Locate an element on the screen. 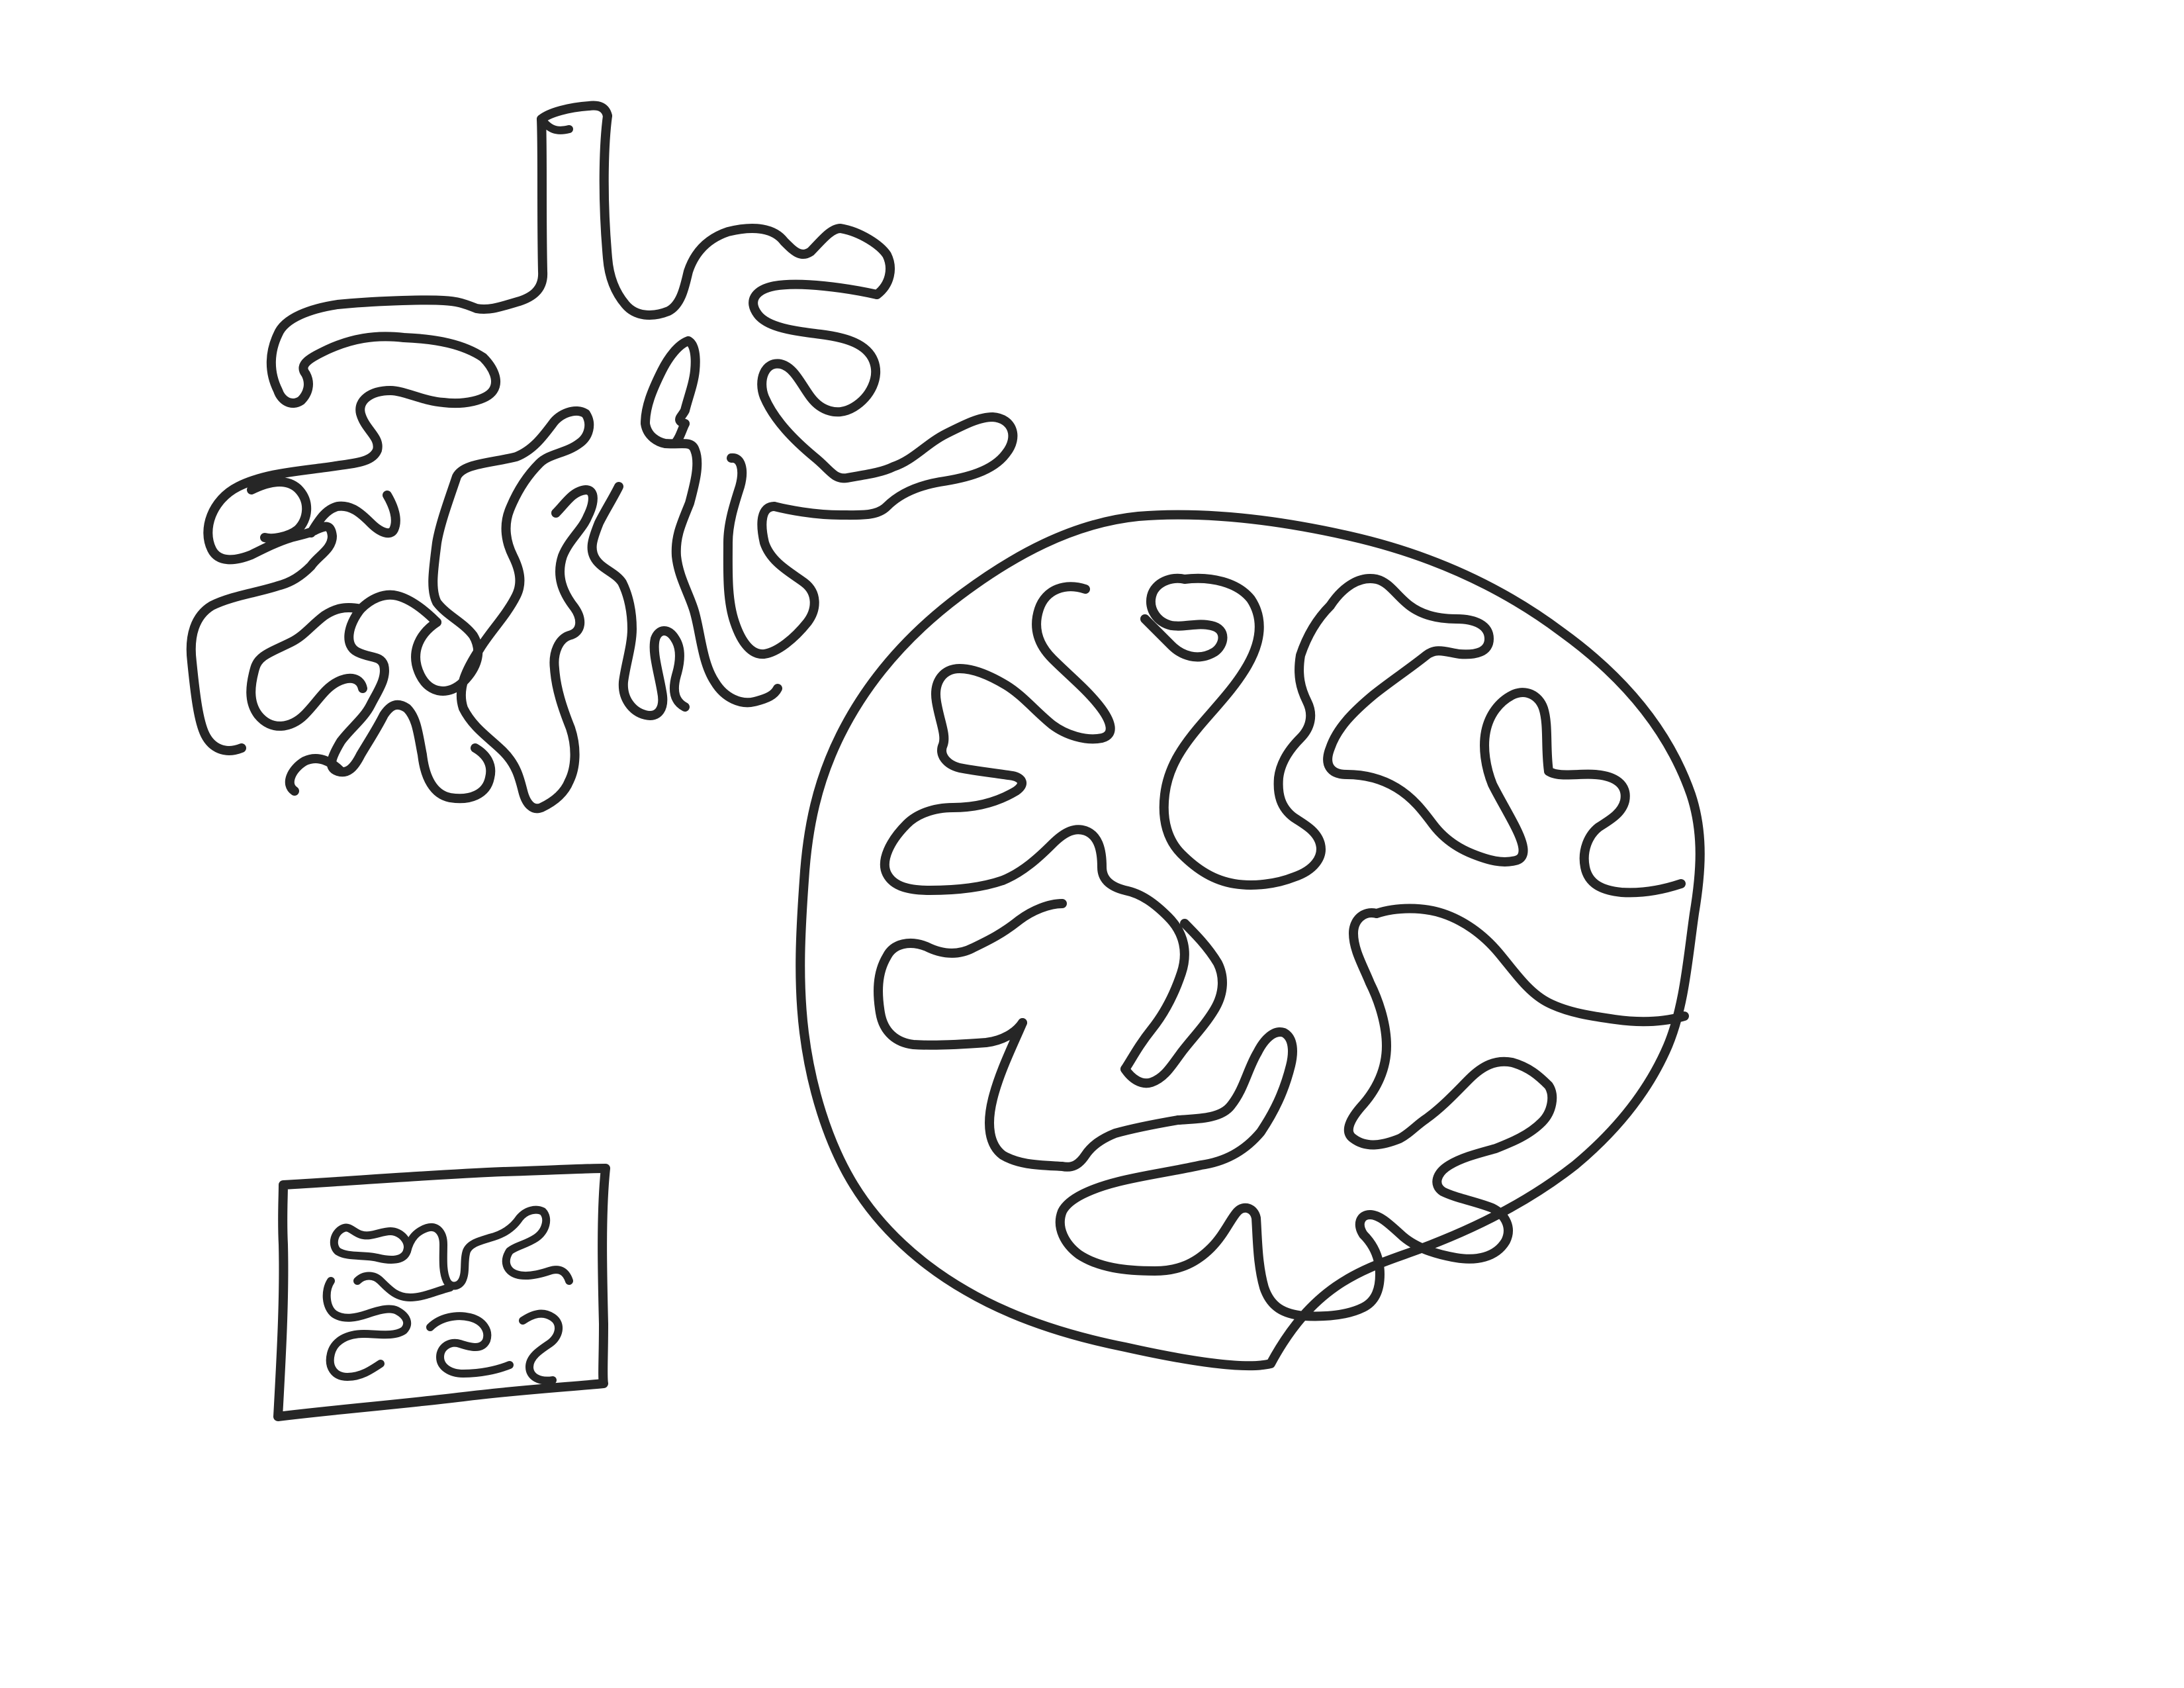 Image resolution: width=2184 pixels, height=1688 pixels. duct-opening-outline is located at coordinates (574, 112).